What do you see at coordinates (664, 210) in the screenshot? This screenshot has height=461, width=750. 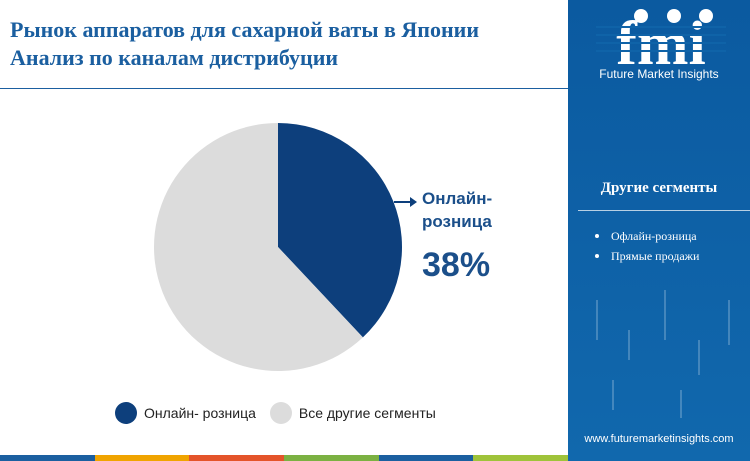 I see `other-segments-divider` at bounding box center [664, 210].